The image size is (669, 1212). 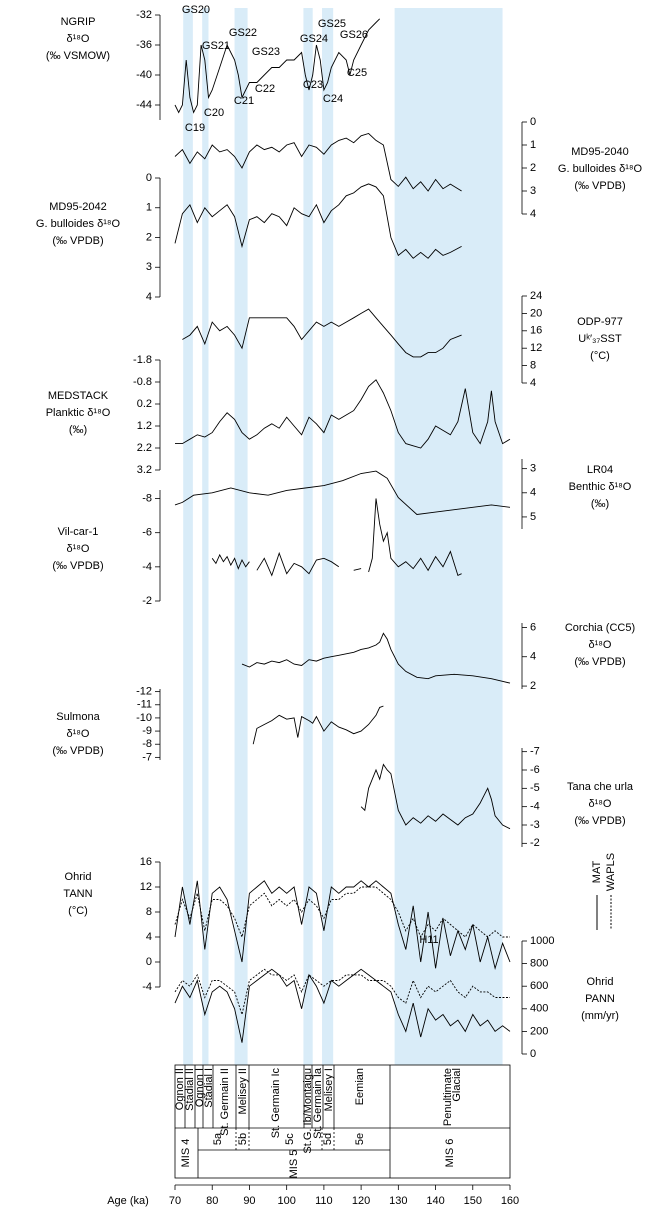 I want to click on y-tick-label: 12, so click(x=536, y=348).